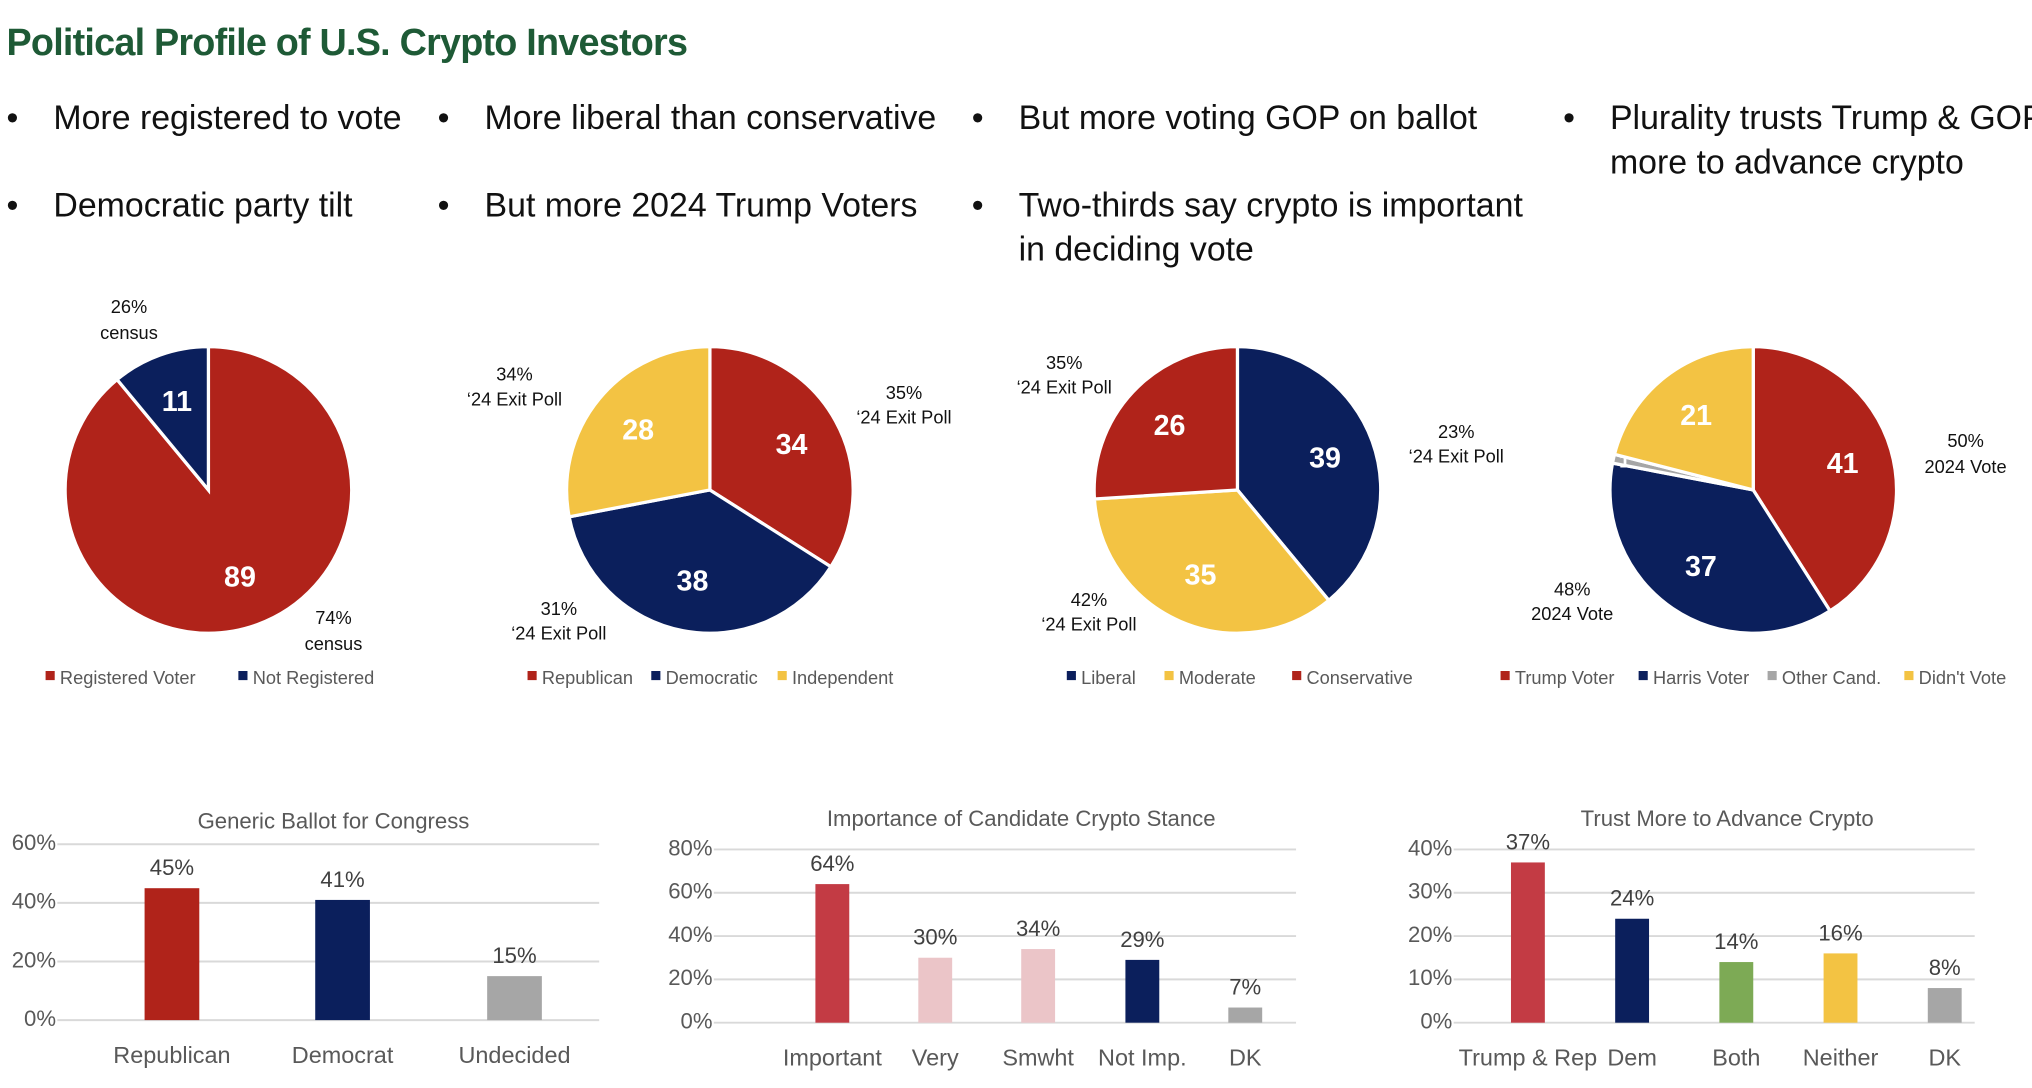 Image resolution: width=2032 pixels, height=1088 pixels. What do you see at coordinates (172, 954) in the screenshot?
I see `bar-republican` at bounding box center [172, 954].